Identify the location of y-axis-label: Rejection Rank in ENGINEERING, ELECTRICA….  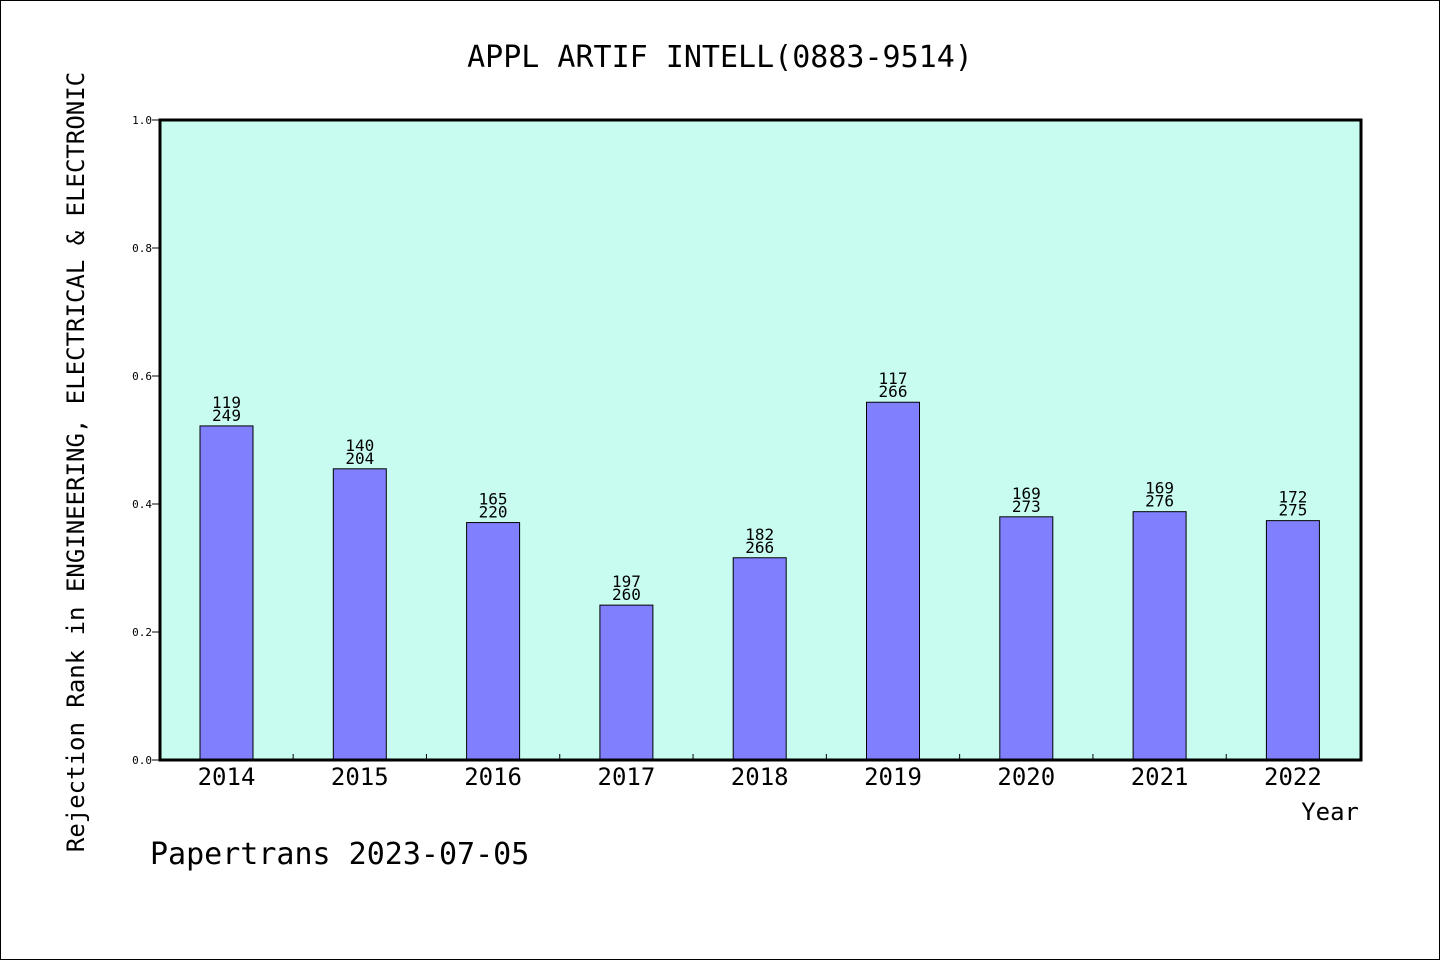
(76, 462).